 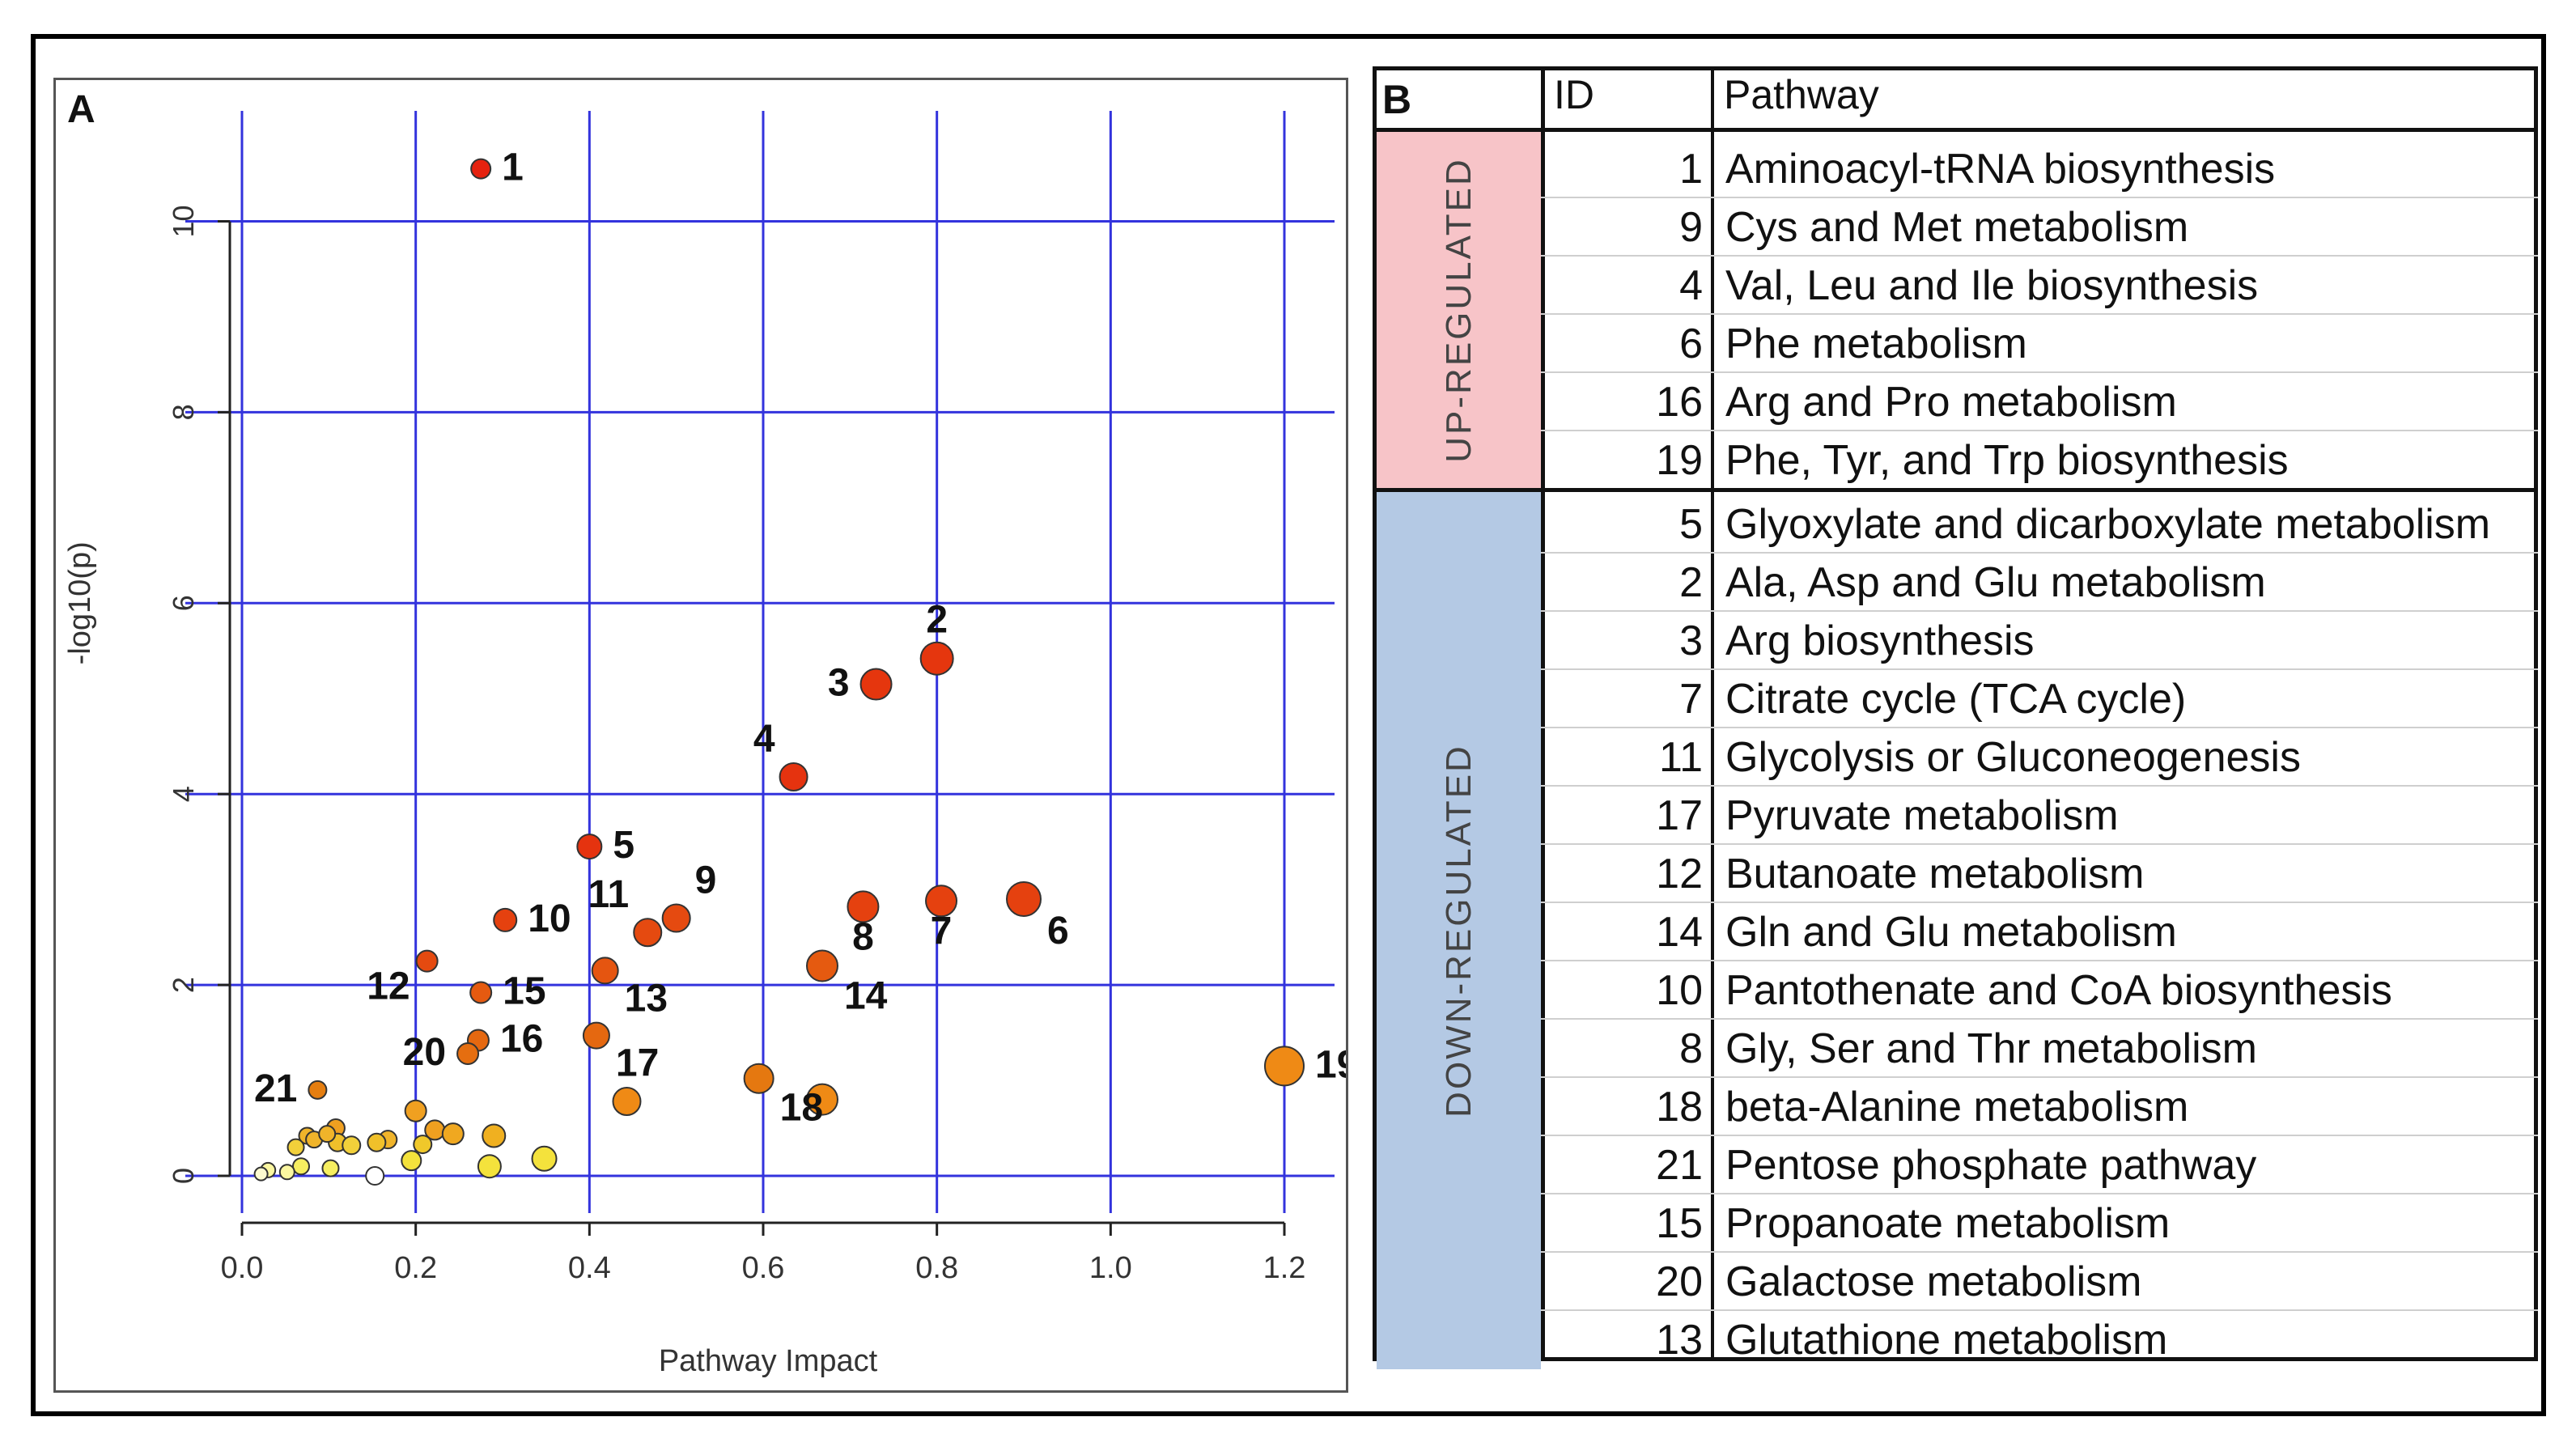 What do you see at coordinates (1679, 402) in the screenshot?
I see `row-id-text: 16` at bounding box center [1679, 402].